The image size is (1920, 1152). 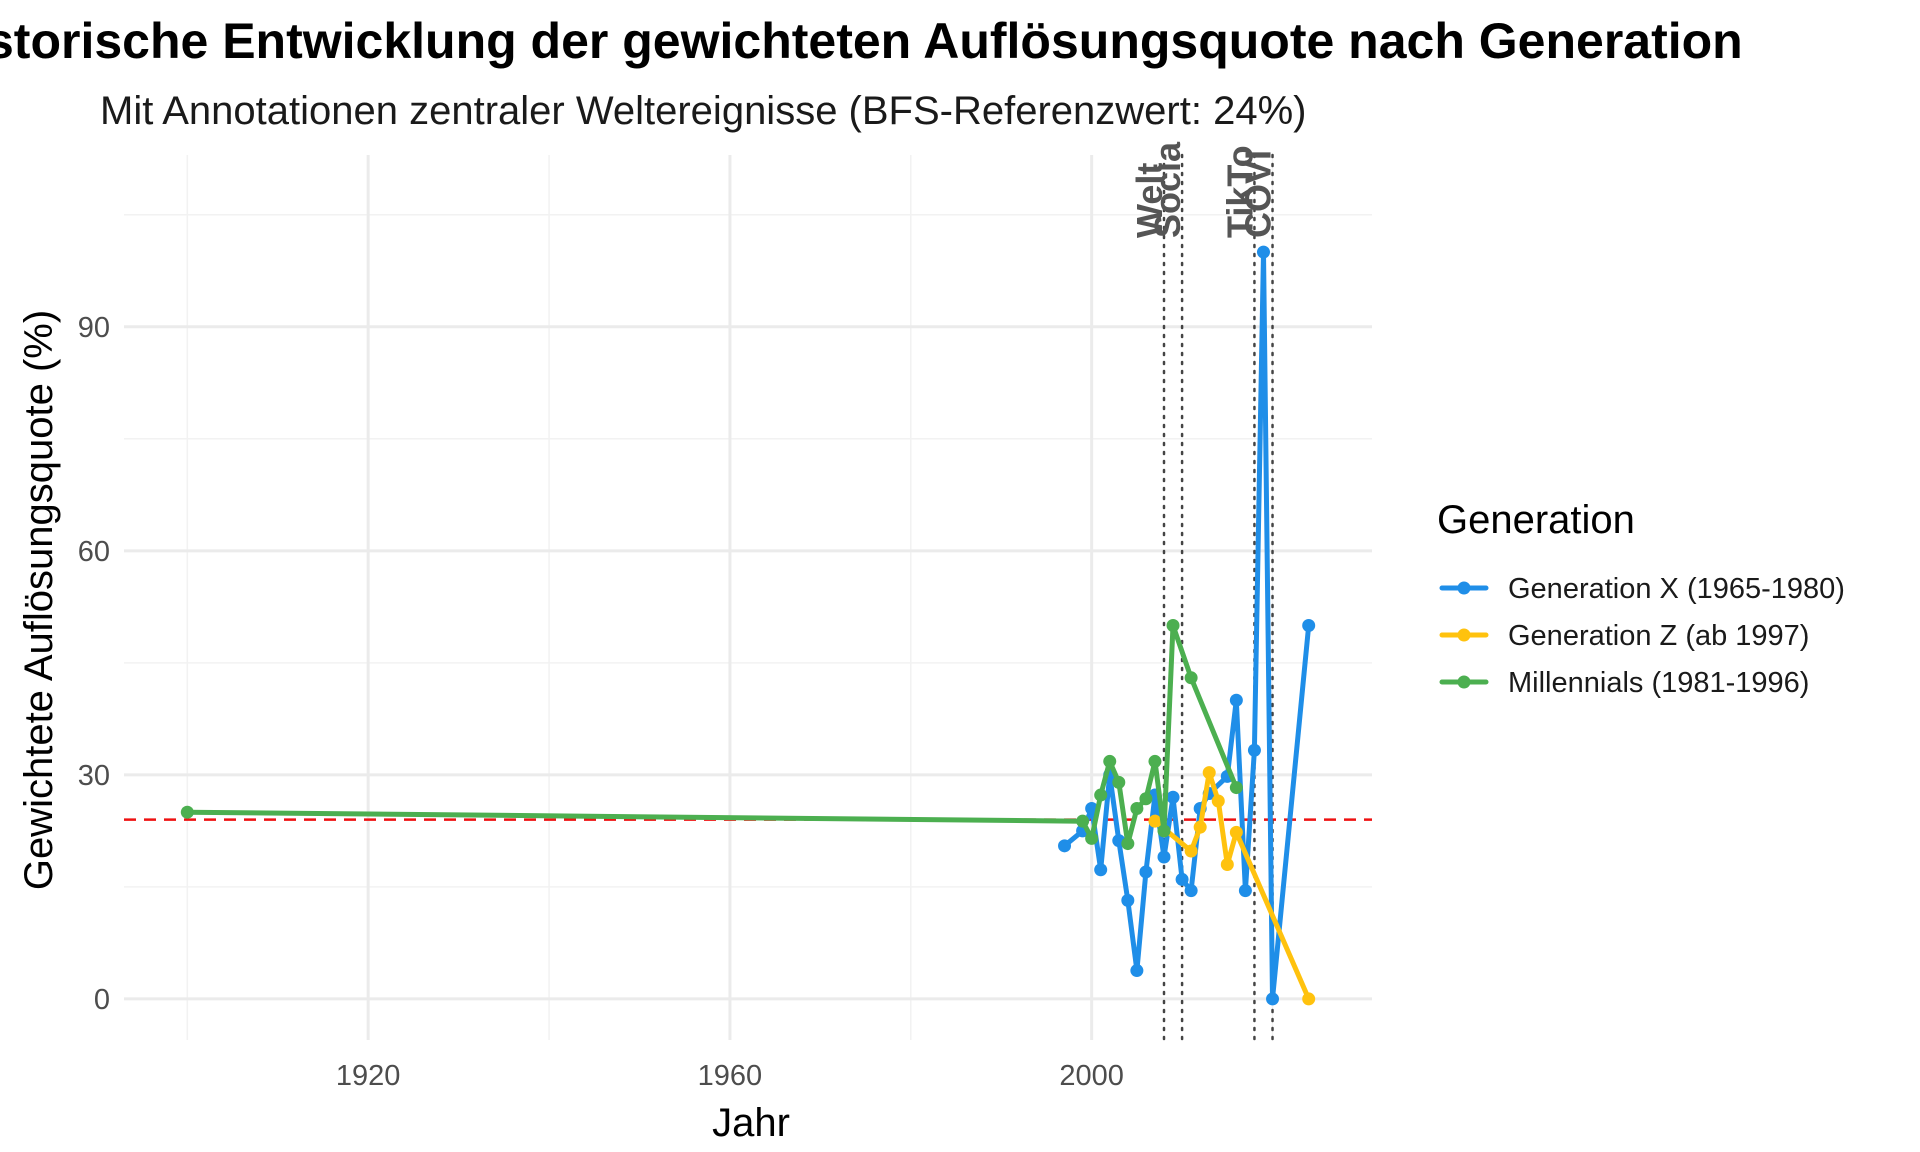 What do you see at coordinates (730, 1076) in the screenshot?
I see `x-tick-label: 1960` at bounding box center [730, 1076].